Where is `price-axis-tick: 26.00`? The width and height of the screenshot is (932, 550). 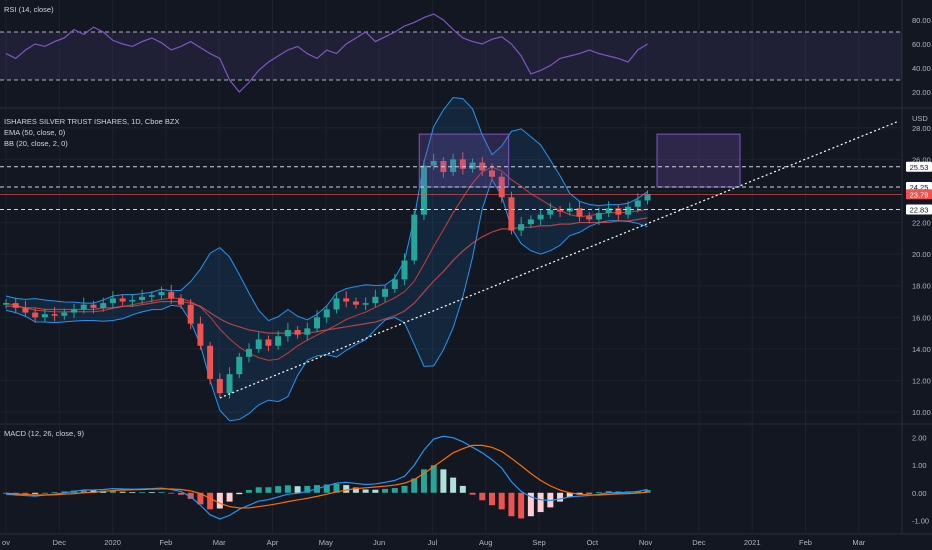
price-axis-tick: 26.00 is located at coordinates (921, 159).